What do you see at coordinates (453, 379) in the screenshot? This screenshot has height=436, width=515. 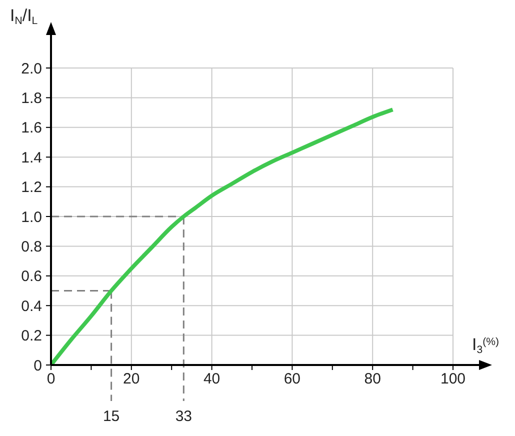 I see `x-tick-label: 100` at bounding box center [453, 379].